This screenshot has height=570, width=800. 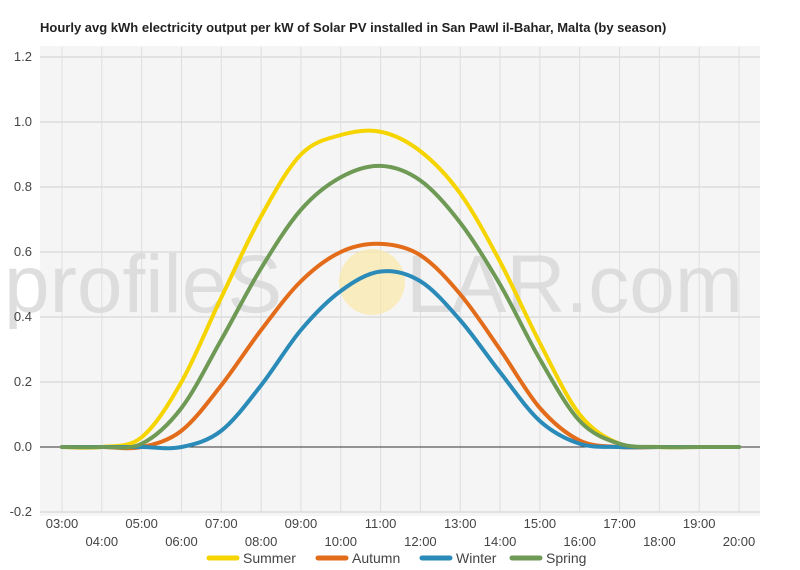 I want to click on watermark-text-right: LAR.com, so click(x=574, y=284).